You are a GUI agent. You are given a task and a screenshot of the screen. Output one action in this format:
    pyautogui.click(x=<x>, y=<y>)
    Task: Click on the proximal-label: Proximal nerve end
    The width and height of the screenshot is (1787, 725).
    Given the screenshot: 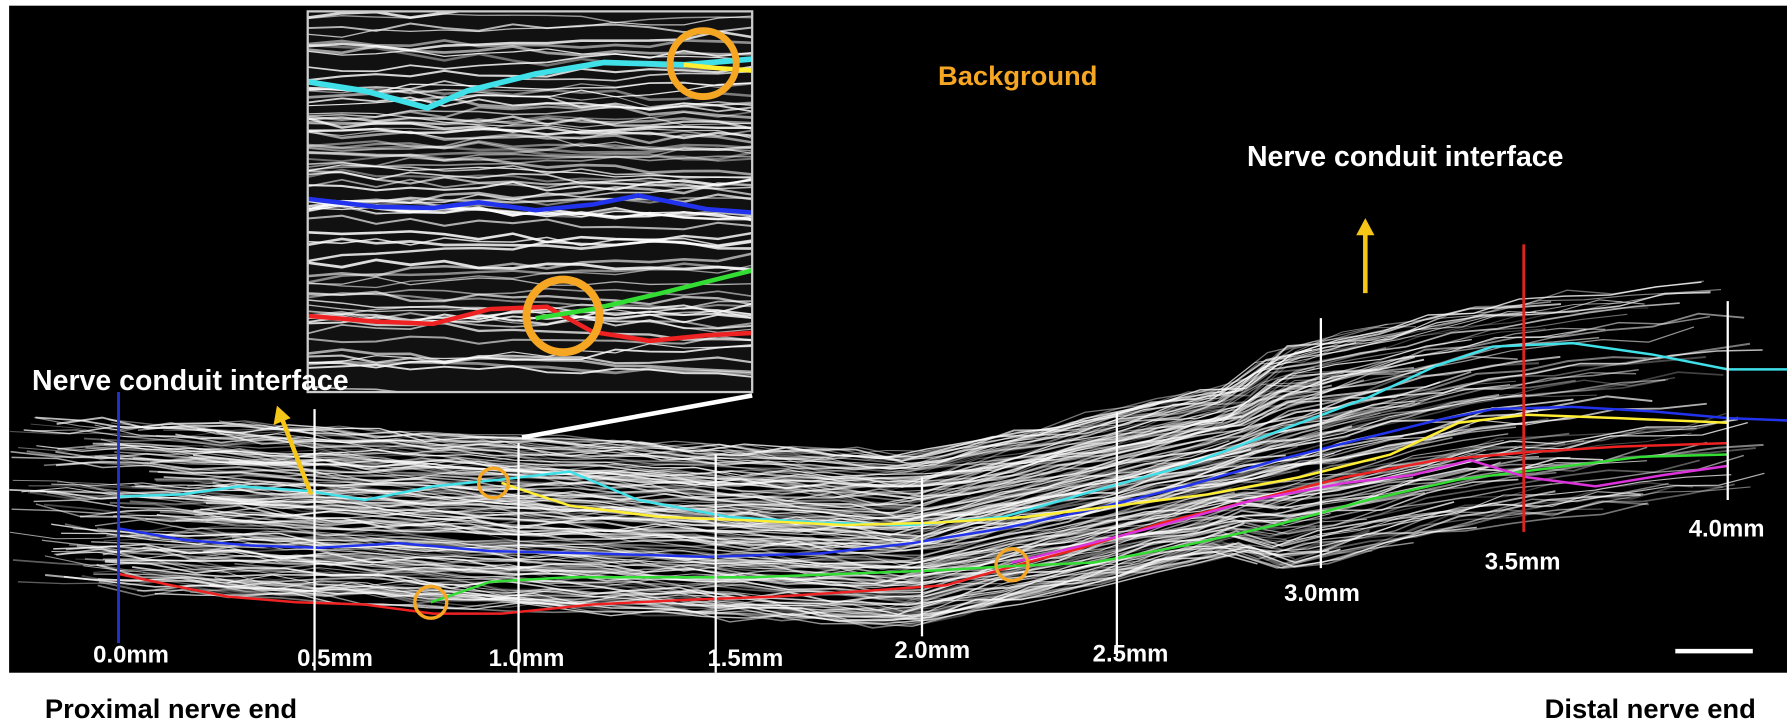 What is the action you would take?
    pyautogui.click(x=171, y=708)
    